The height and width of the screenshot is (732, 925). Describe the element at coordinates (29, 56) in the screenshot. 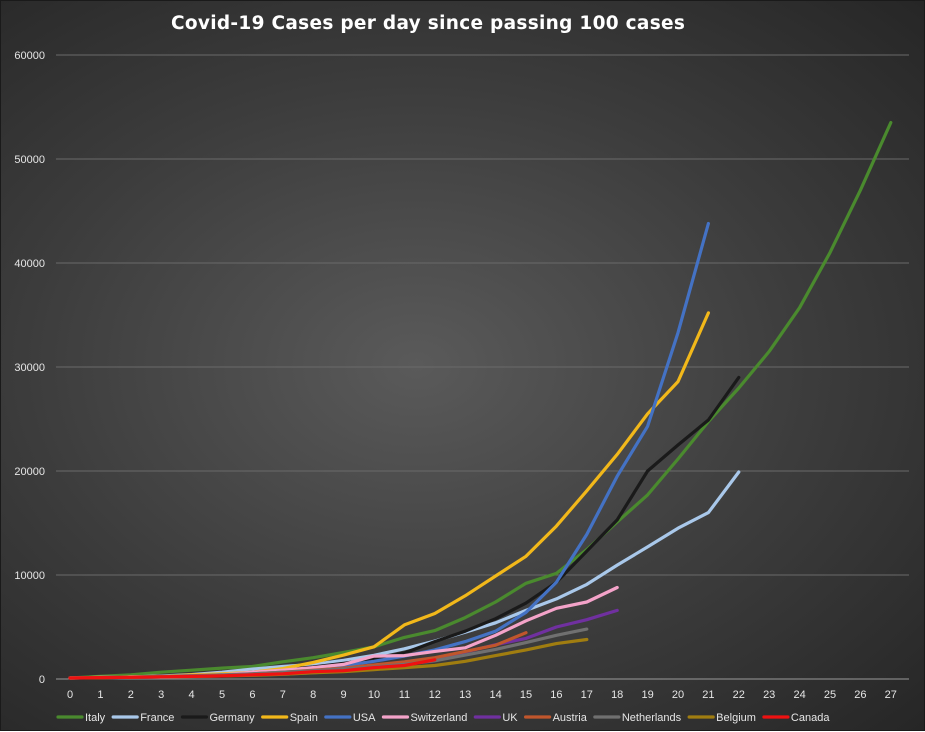

I see `y-tick-label: 60000` at that location.